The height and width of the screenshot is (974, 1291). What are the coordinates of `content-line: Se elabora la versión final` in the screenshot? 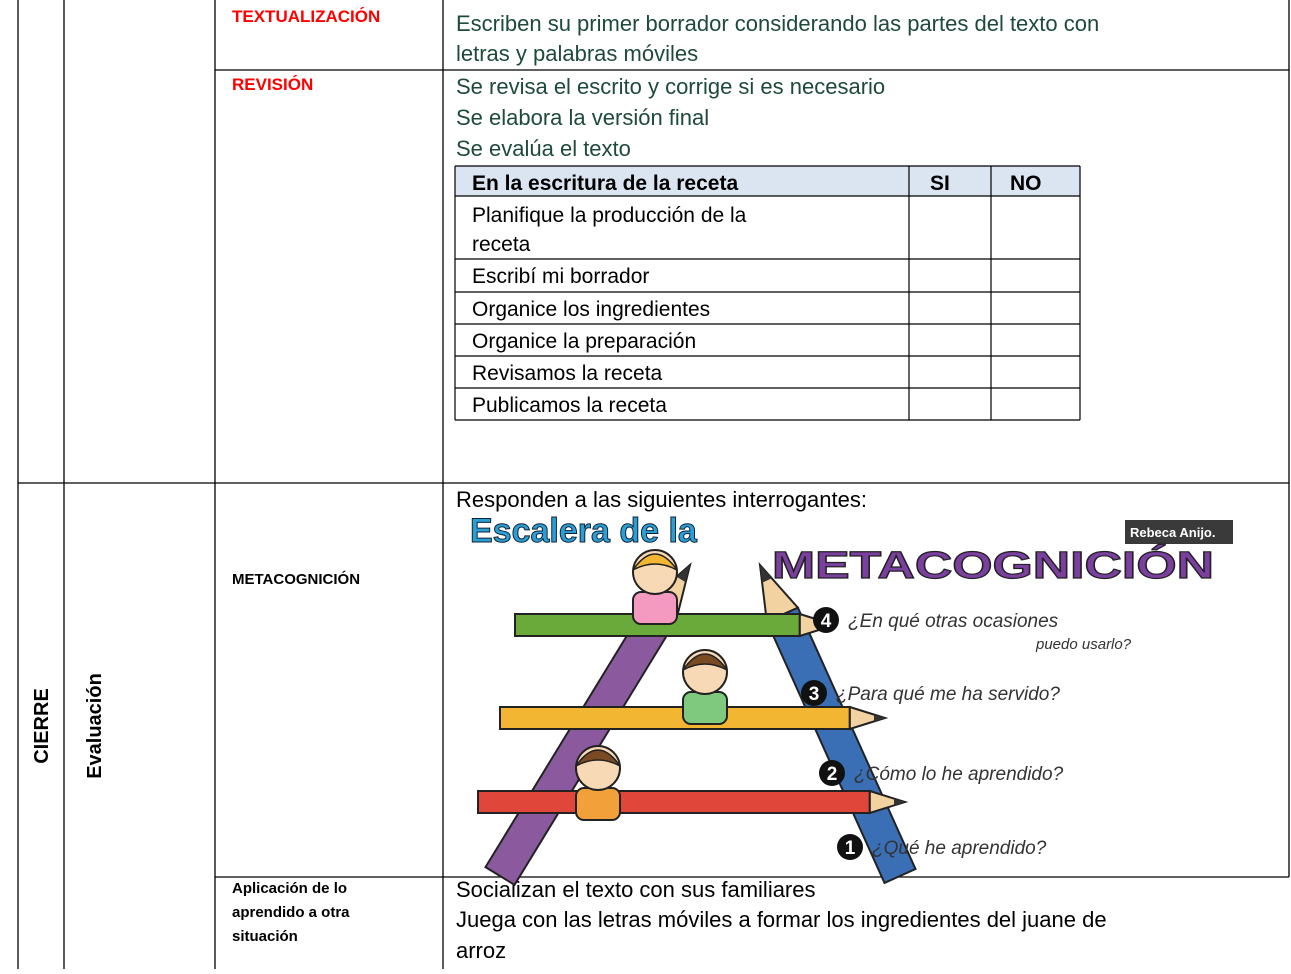 It's located at (582, 117).